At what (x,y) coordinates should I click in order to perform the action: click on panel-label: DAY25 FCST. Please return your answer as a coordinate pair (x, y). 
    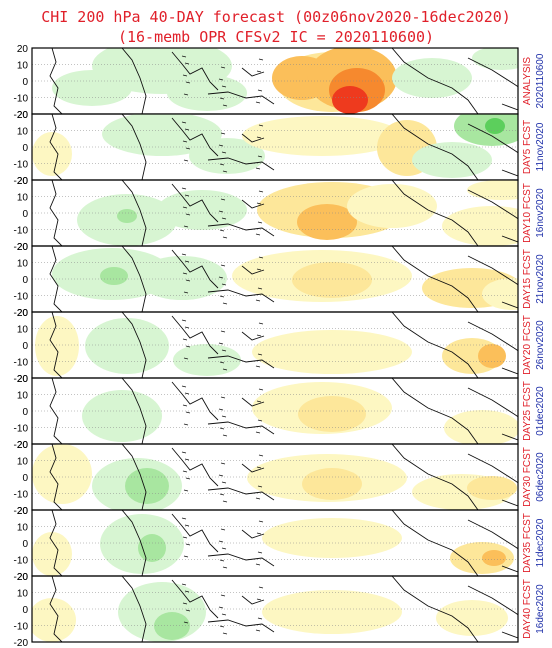
    Looking at the image, I should click on (527, 411).